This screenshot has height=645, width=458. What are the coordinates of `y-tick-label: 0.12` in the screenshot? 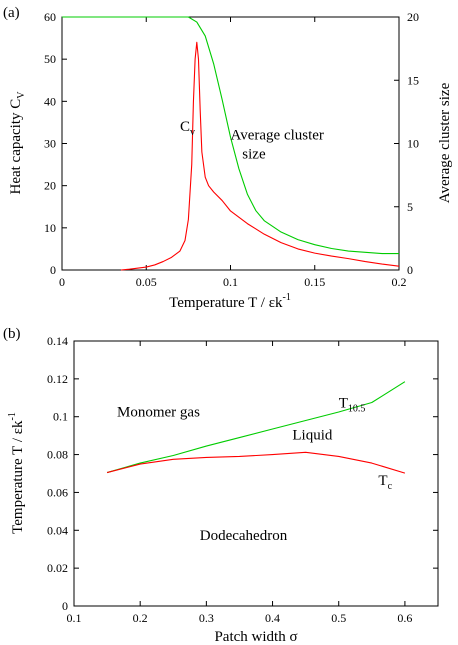 It's located at (57, 379).